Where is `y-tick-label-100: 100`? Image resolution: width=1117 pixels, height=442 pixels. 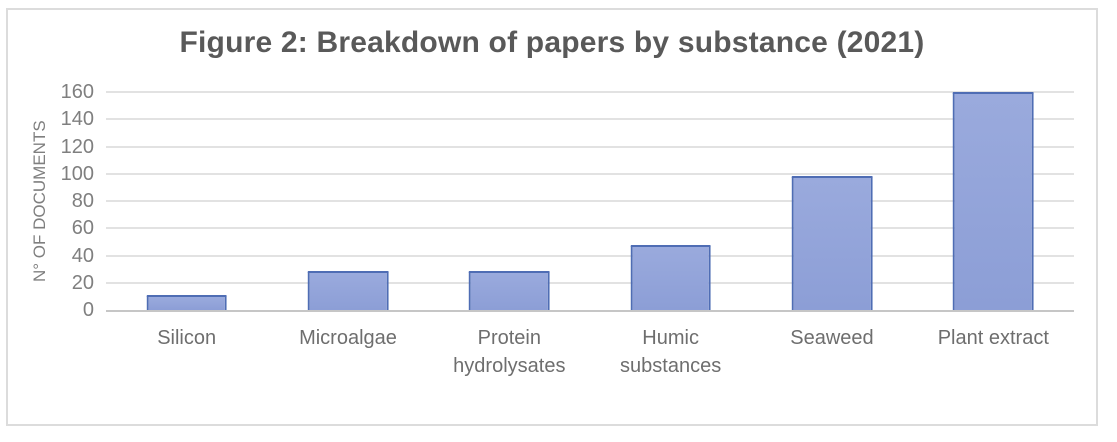 y-tick-label-100: 100 is located at coordinates (77, 173).